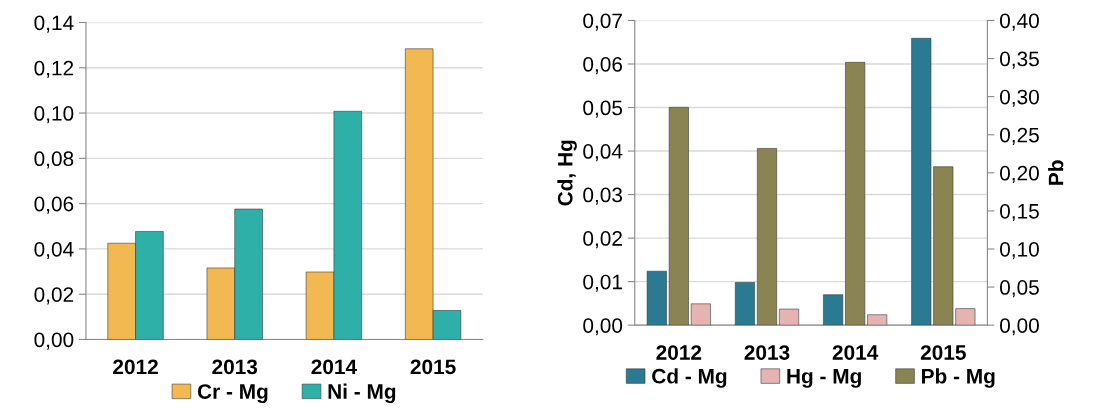 The height and width of the screenshot is (409, 1102). Describe the element at coordinates (1056, 172) in the screenshot. I see `y2-axis-title: Pb` at that location.